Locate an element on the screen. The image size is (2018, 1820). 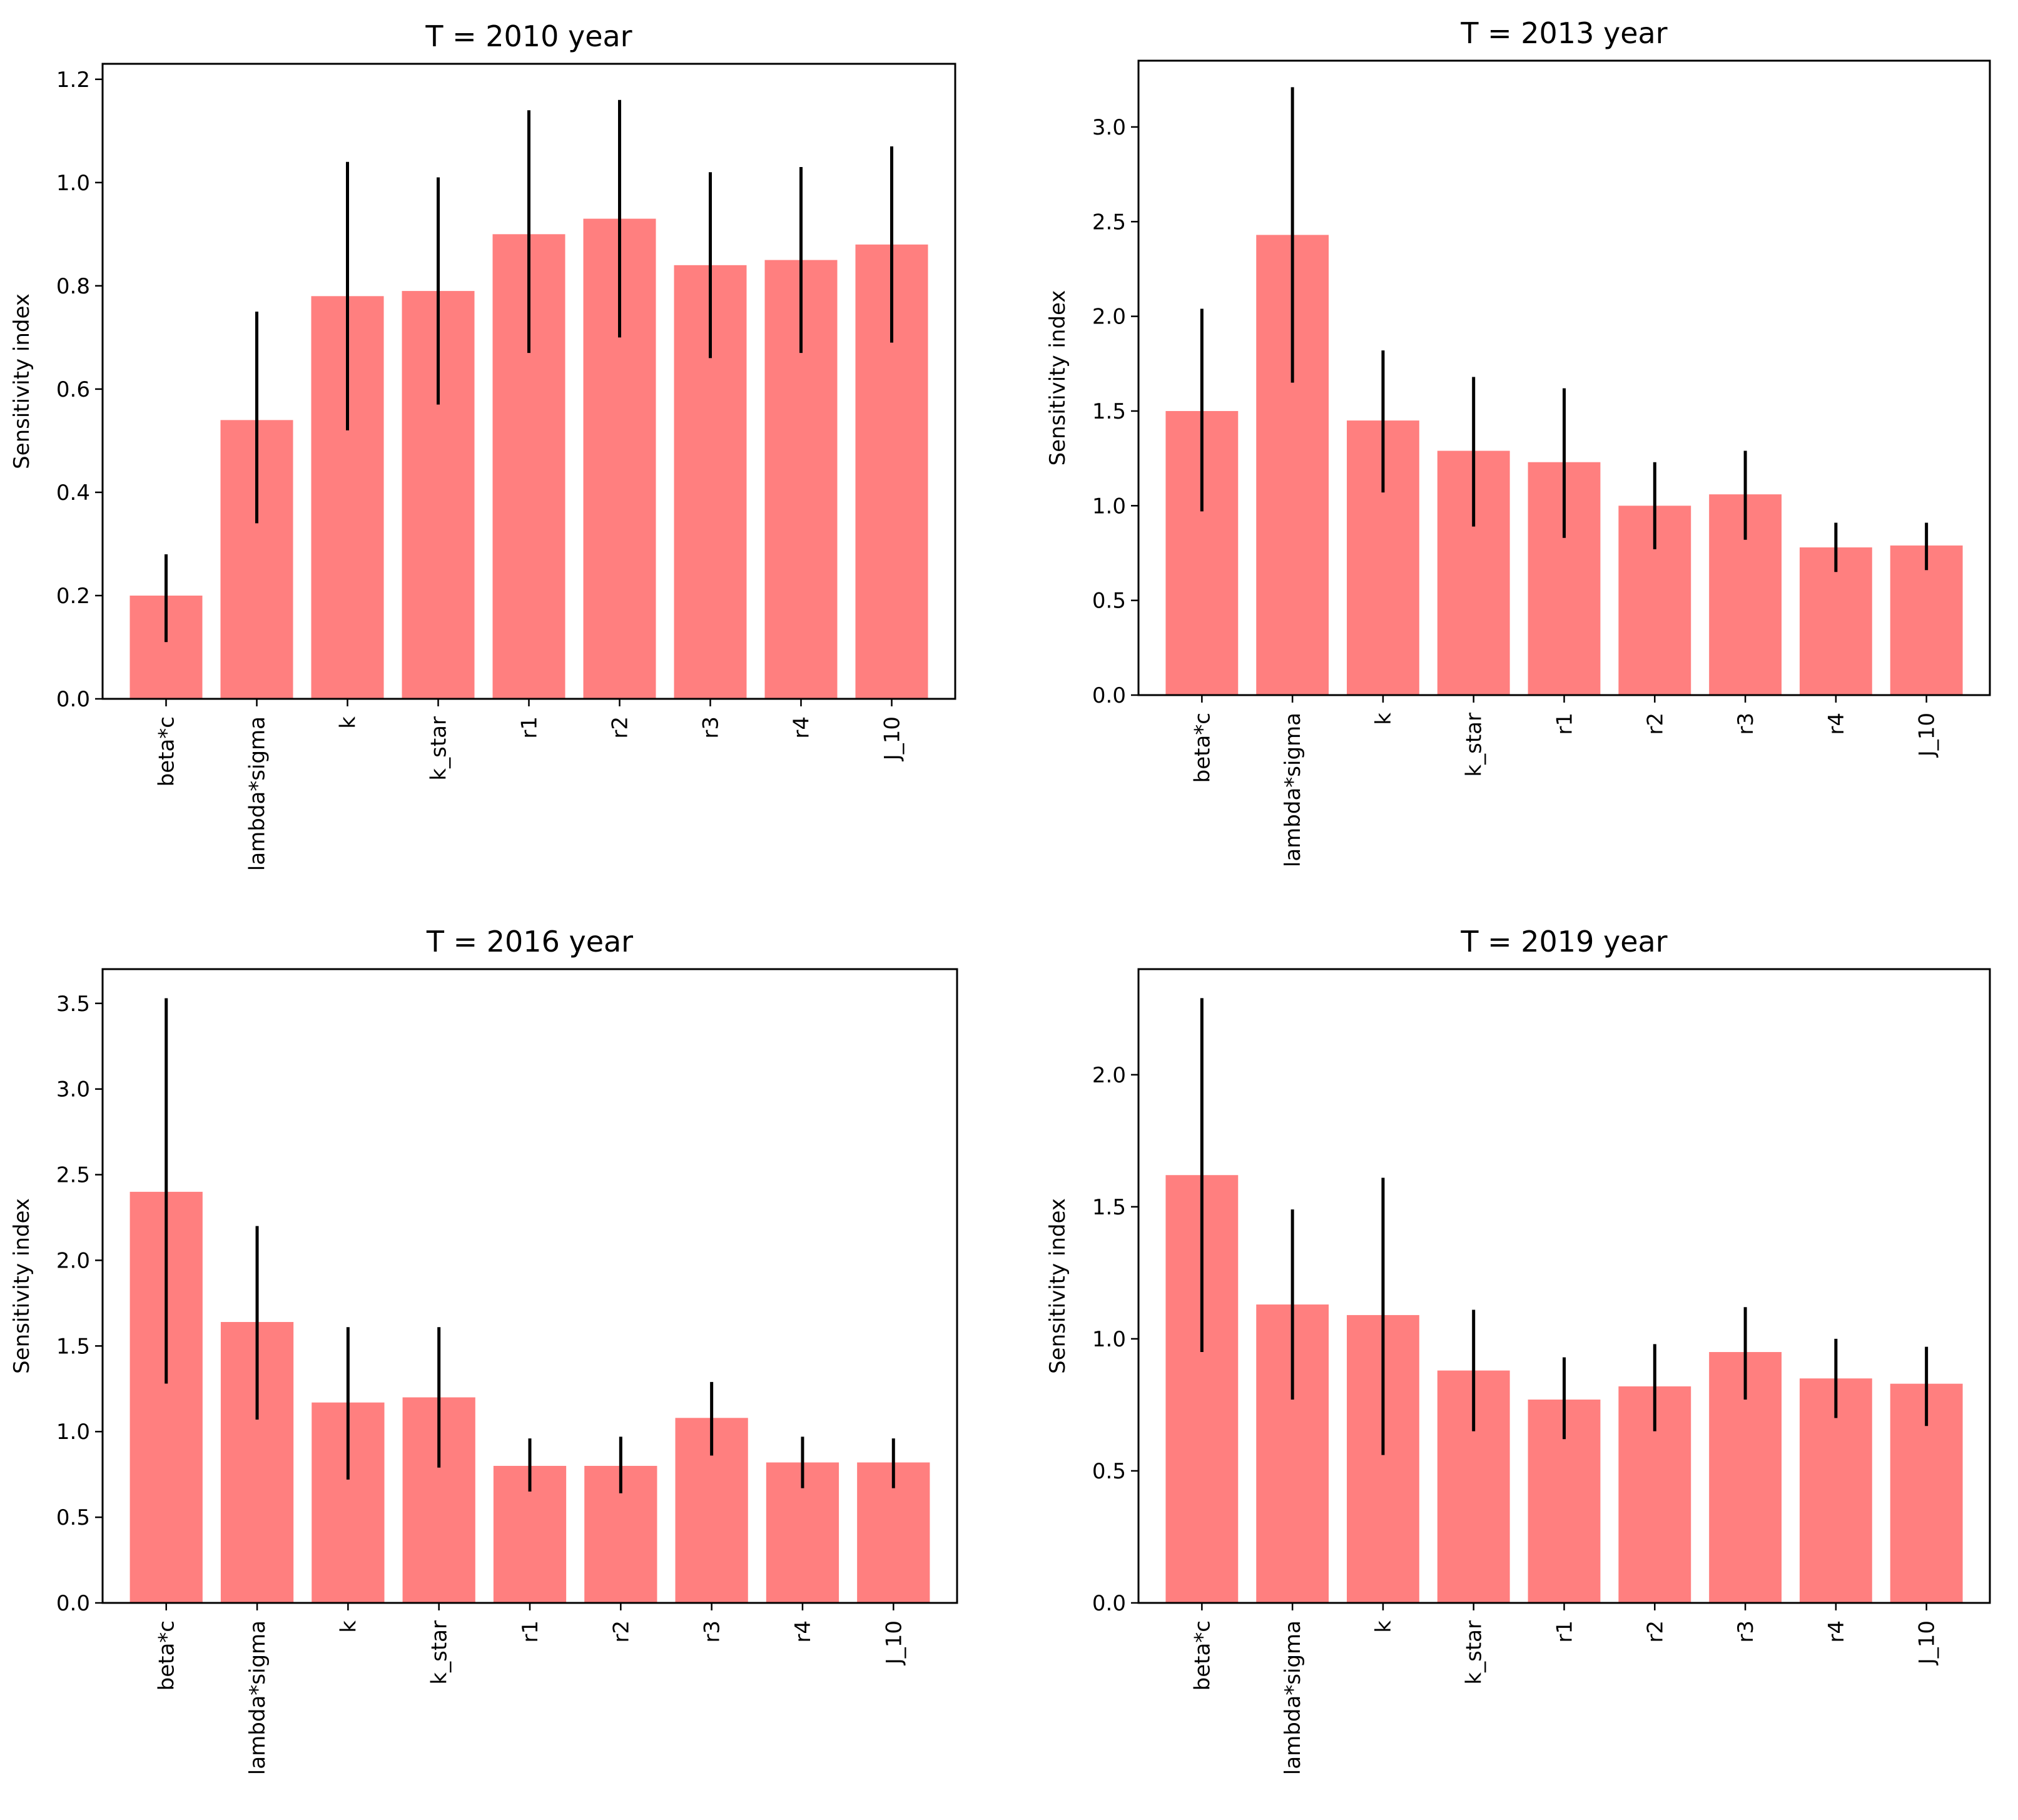
chart-title: T = 2010 year is located at coordinates (528, 36).